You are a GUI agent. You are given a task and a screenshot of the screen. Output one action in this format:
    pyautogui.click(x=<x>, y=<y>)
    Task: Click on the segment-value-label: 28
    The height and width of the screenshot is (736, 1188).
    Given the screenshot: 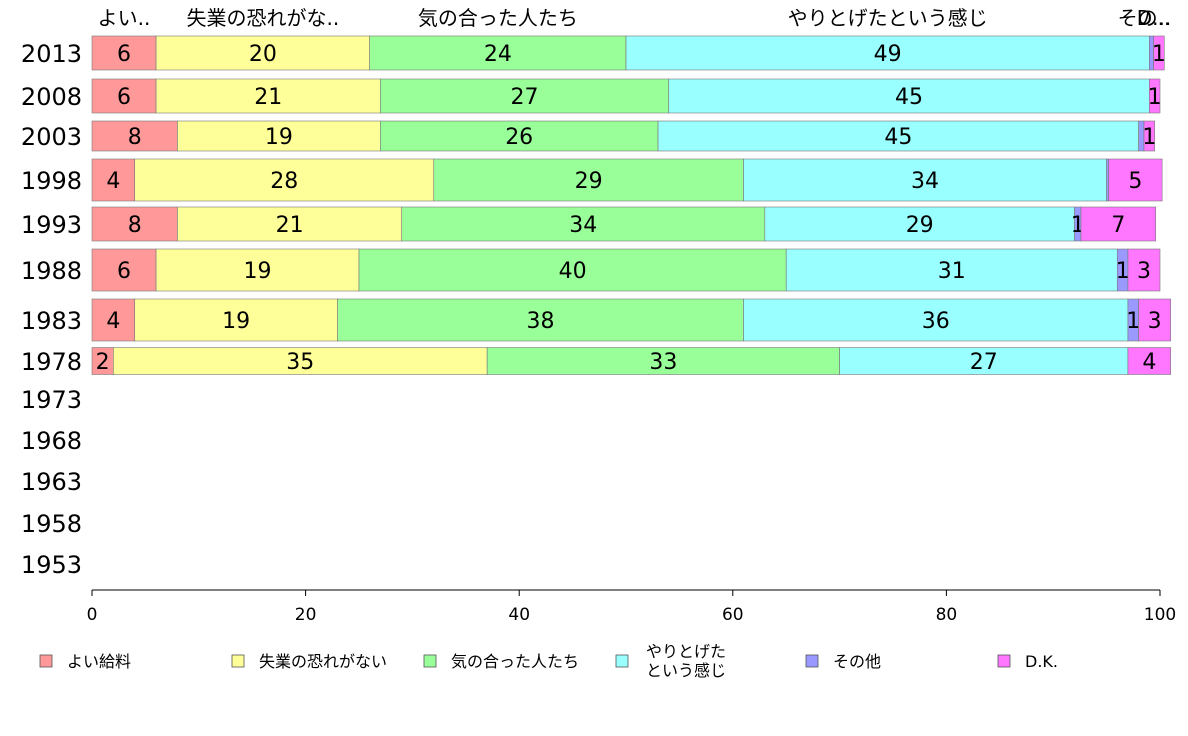 What is the action you would take?
    pyautogui.click(x=284, y=181)
    